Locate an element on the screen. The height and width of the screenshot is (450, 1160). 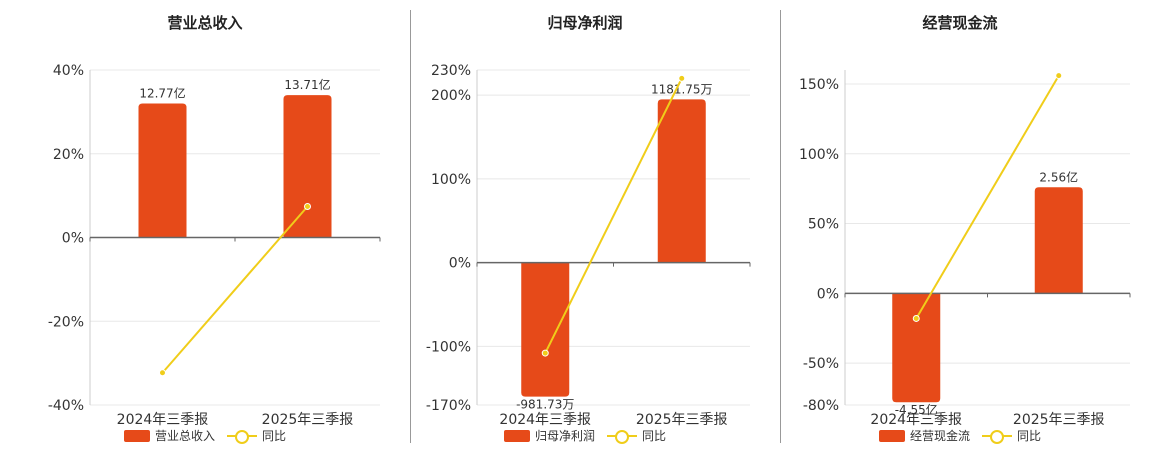
chart-title: 营业总收入 is located at coordinates (205, 23).